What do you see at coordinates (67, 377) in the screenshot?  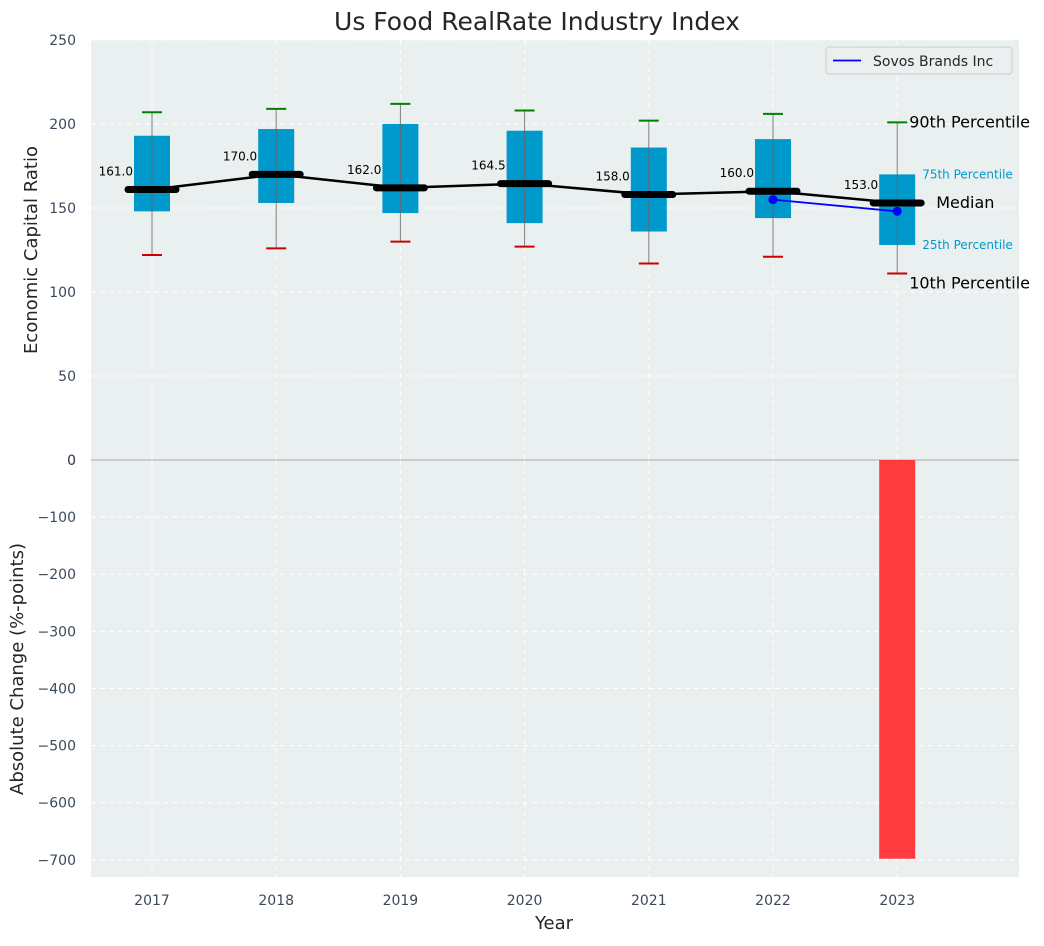 I see `top-y-tick-label: 50` at bounding box center [67, 377].